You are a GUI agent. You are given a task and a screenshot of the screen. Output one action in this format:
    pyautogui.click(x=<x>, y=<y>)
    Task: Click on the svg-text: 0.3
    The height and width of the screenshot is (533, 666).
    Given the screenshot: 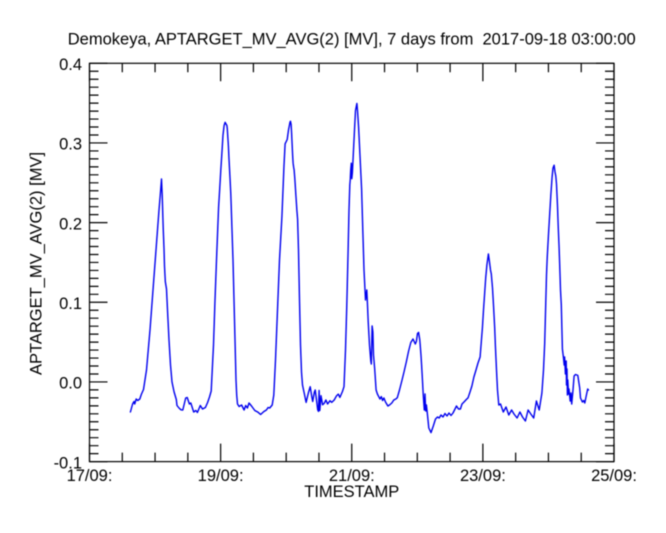 What is the action you would take?
    pyautogui.click(x=70, y=145)
    